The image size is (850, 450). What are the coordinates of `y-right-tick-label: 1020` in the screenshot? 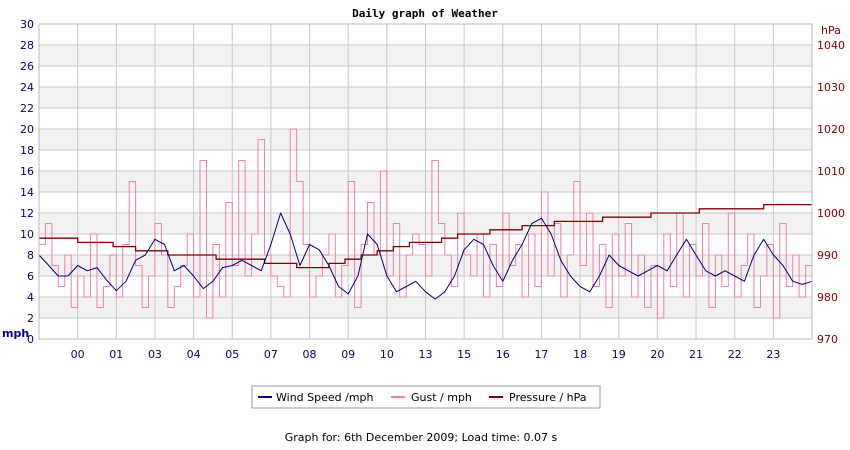 It's located at (831, 129).